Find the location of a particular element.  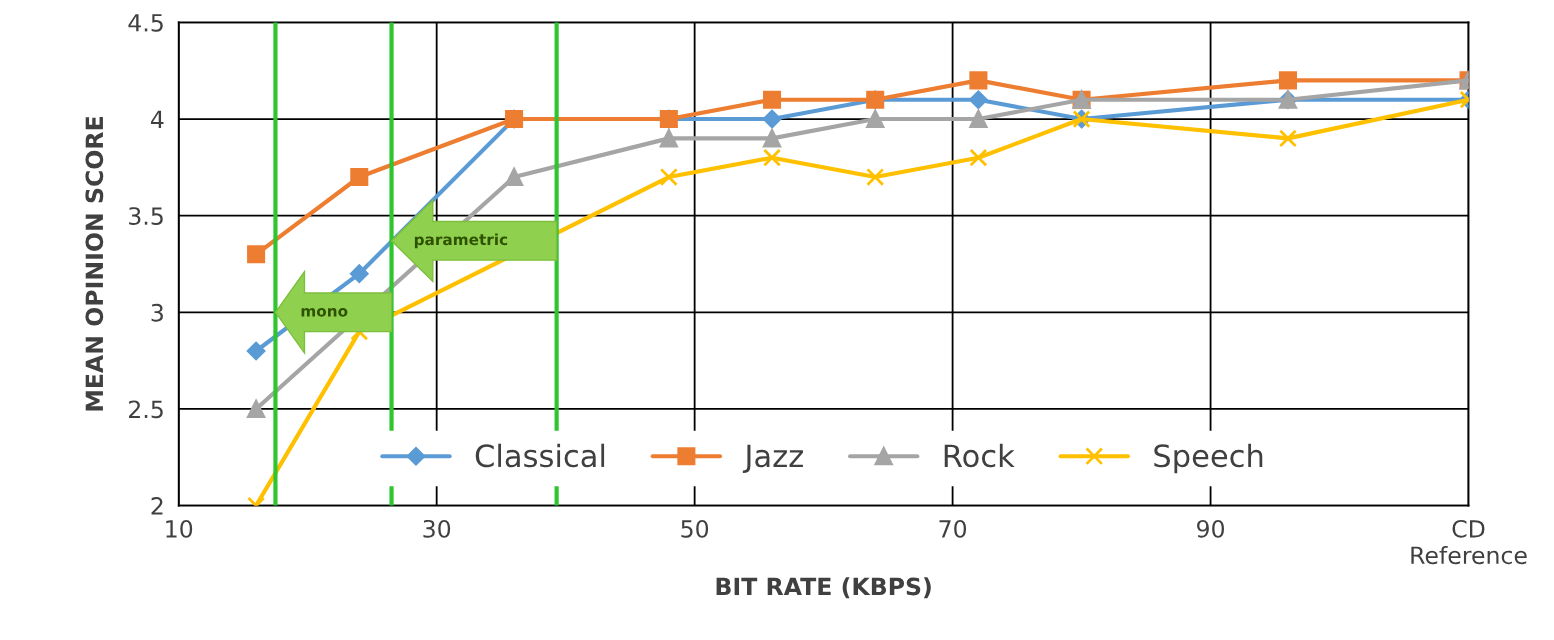

legend-label: Rock is located at coordinates (979, 455).